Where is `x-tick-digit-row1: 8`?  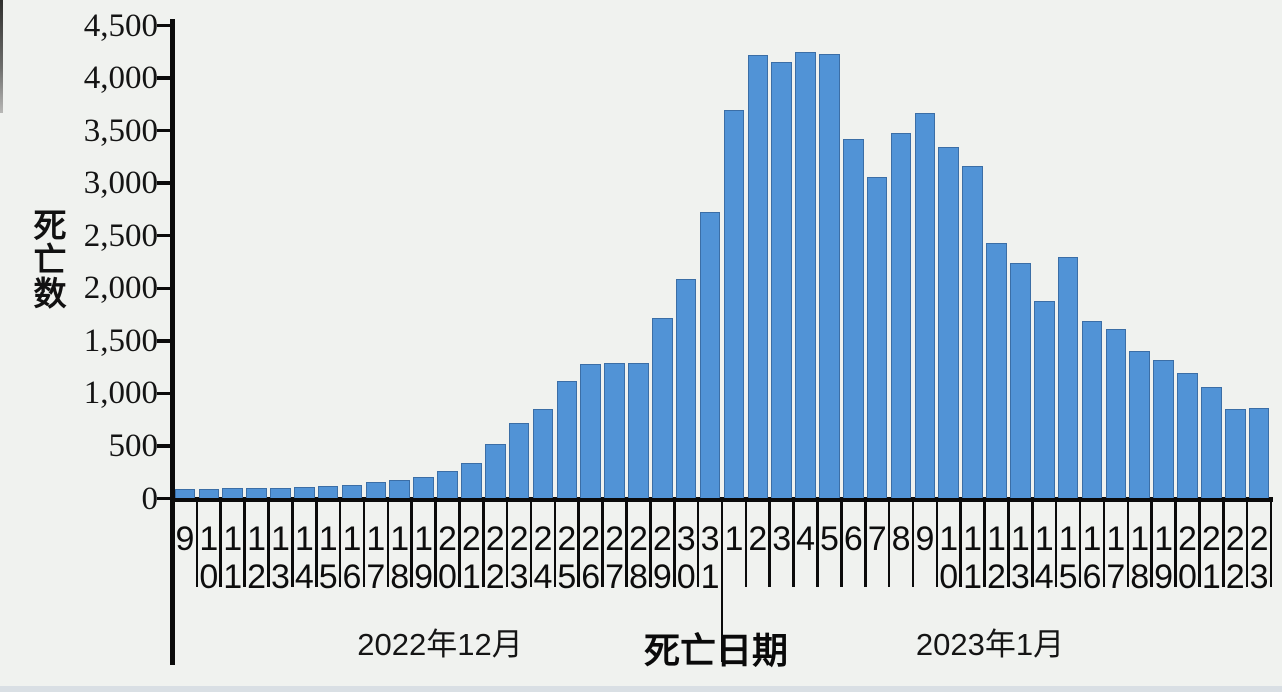 x-tick-digit-row1: 8 is located at coordinates (901, 539).